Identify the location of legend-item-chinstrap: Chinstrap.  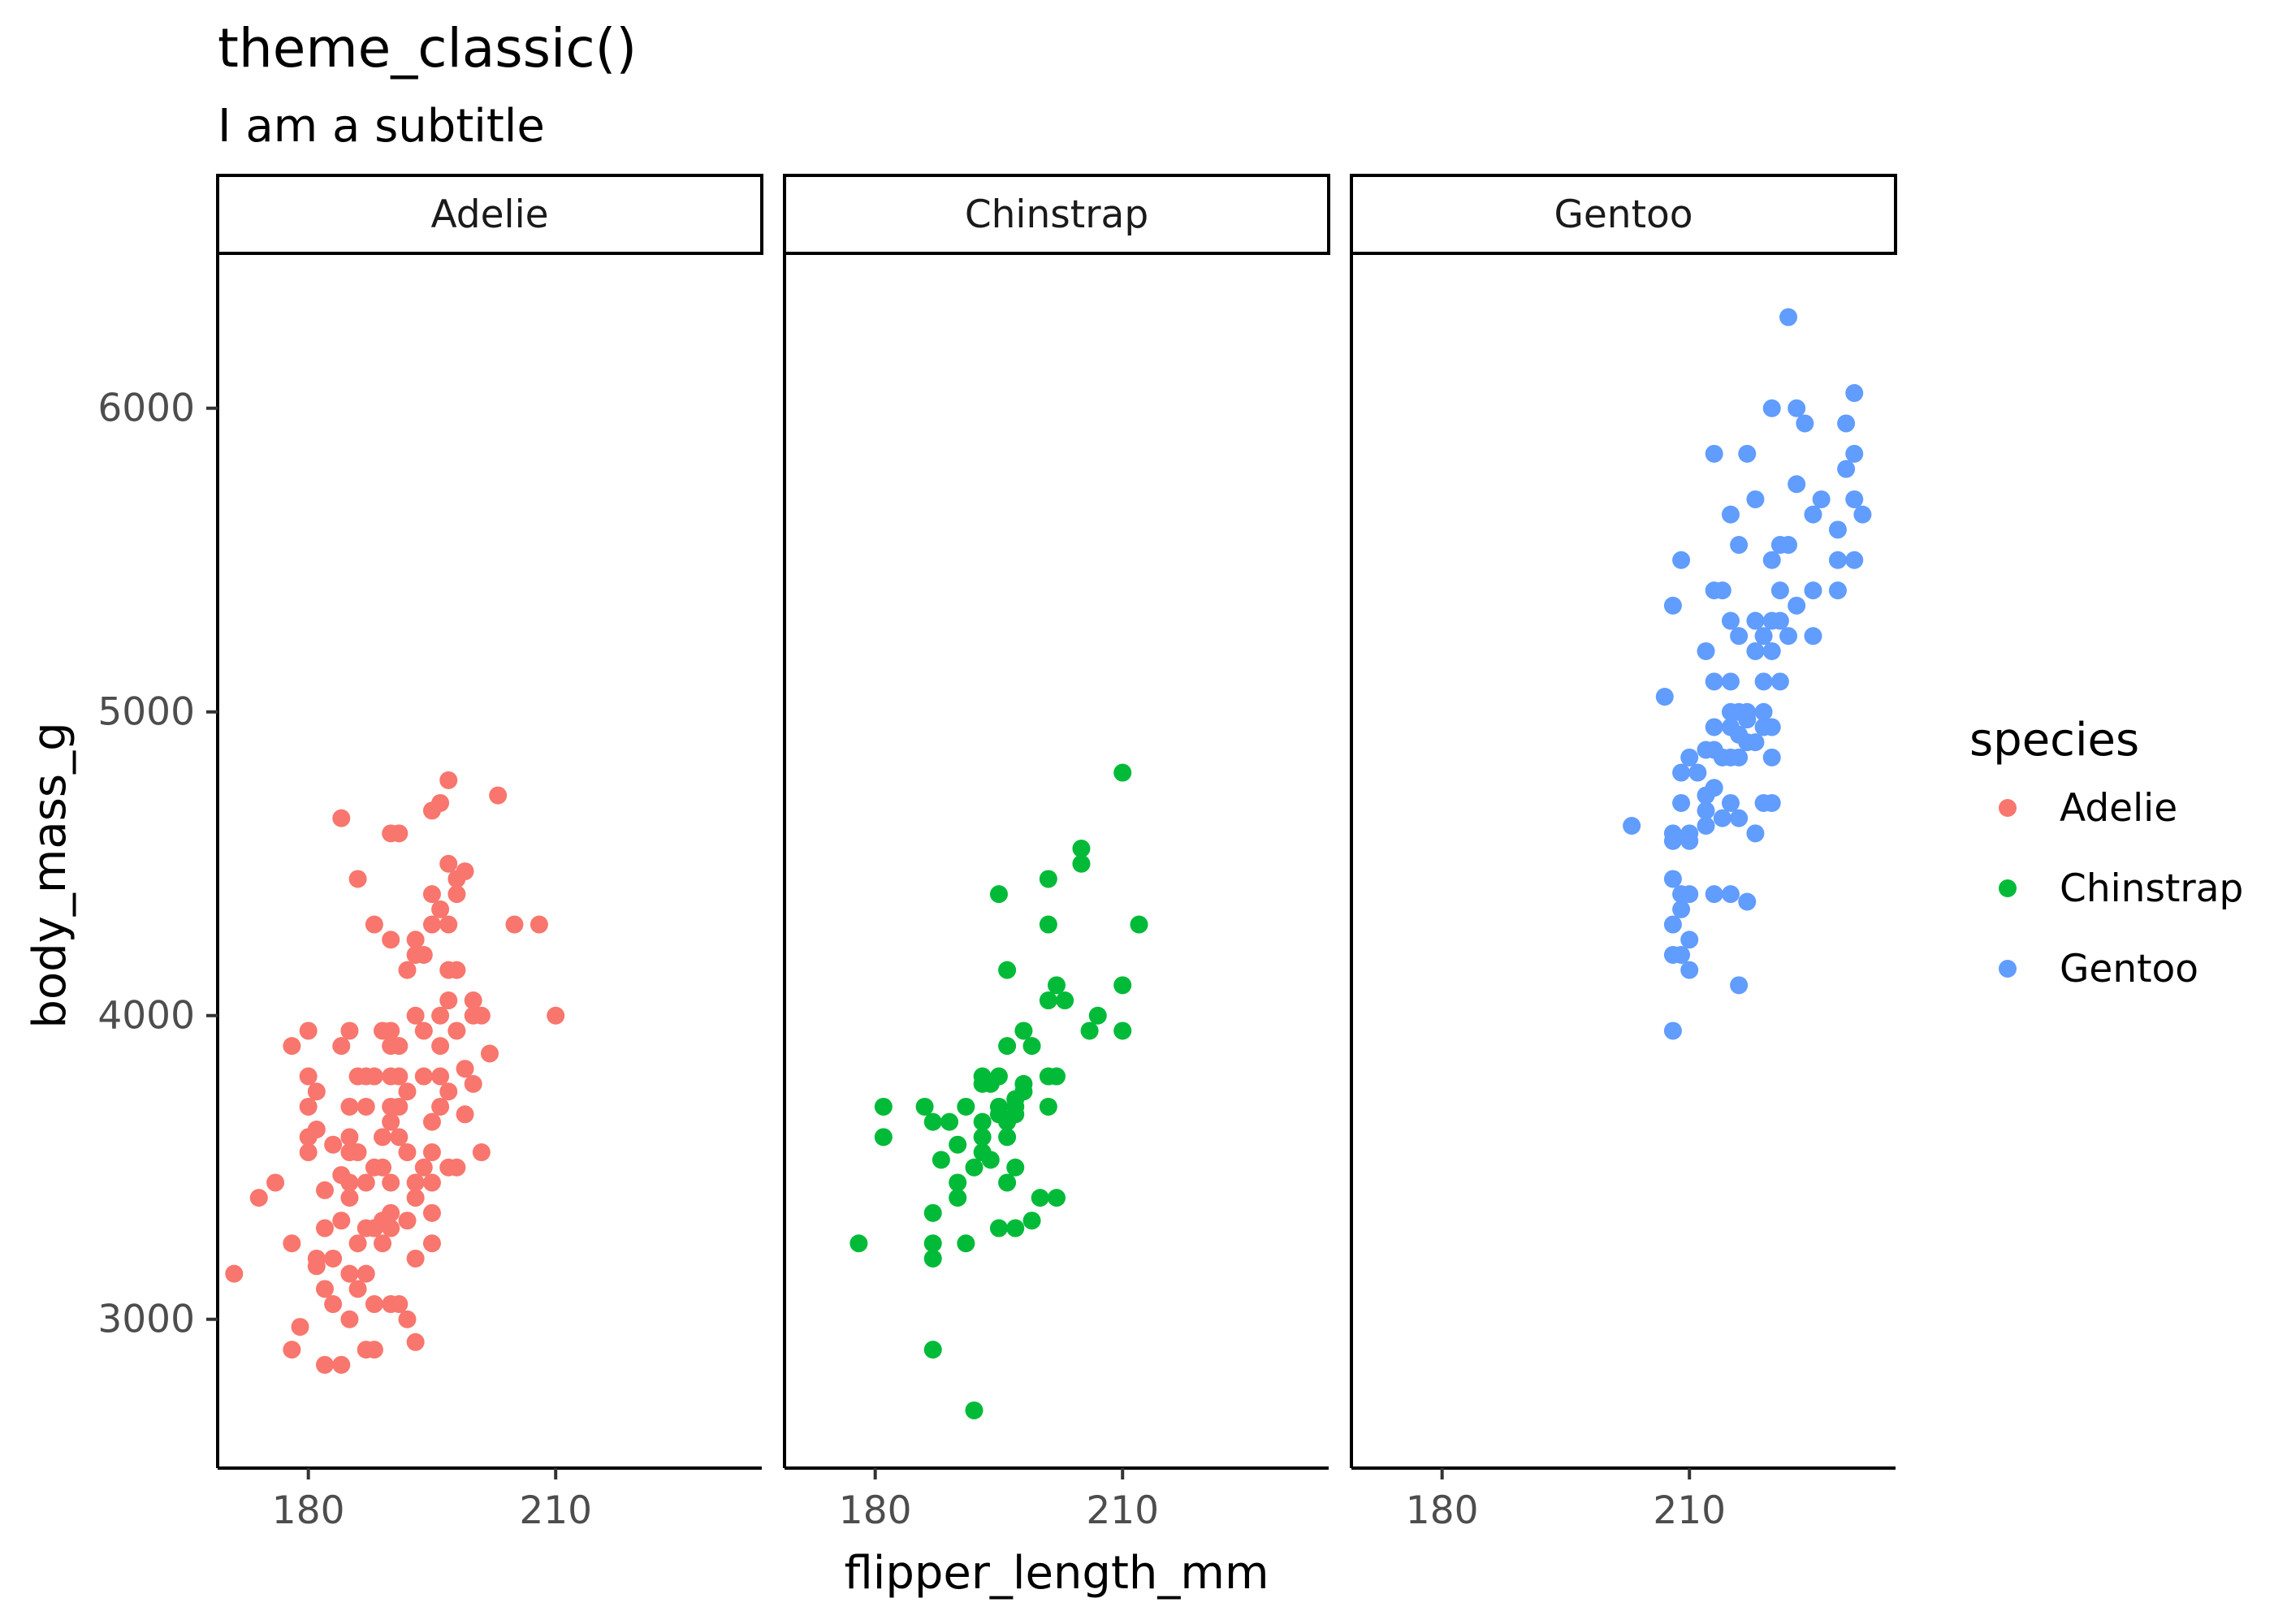
(2121, 888).